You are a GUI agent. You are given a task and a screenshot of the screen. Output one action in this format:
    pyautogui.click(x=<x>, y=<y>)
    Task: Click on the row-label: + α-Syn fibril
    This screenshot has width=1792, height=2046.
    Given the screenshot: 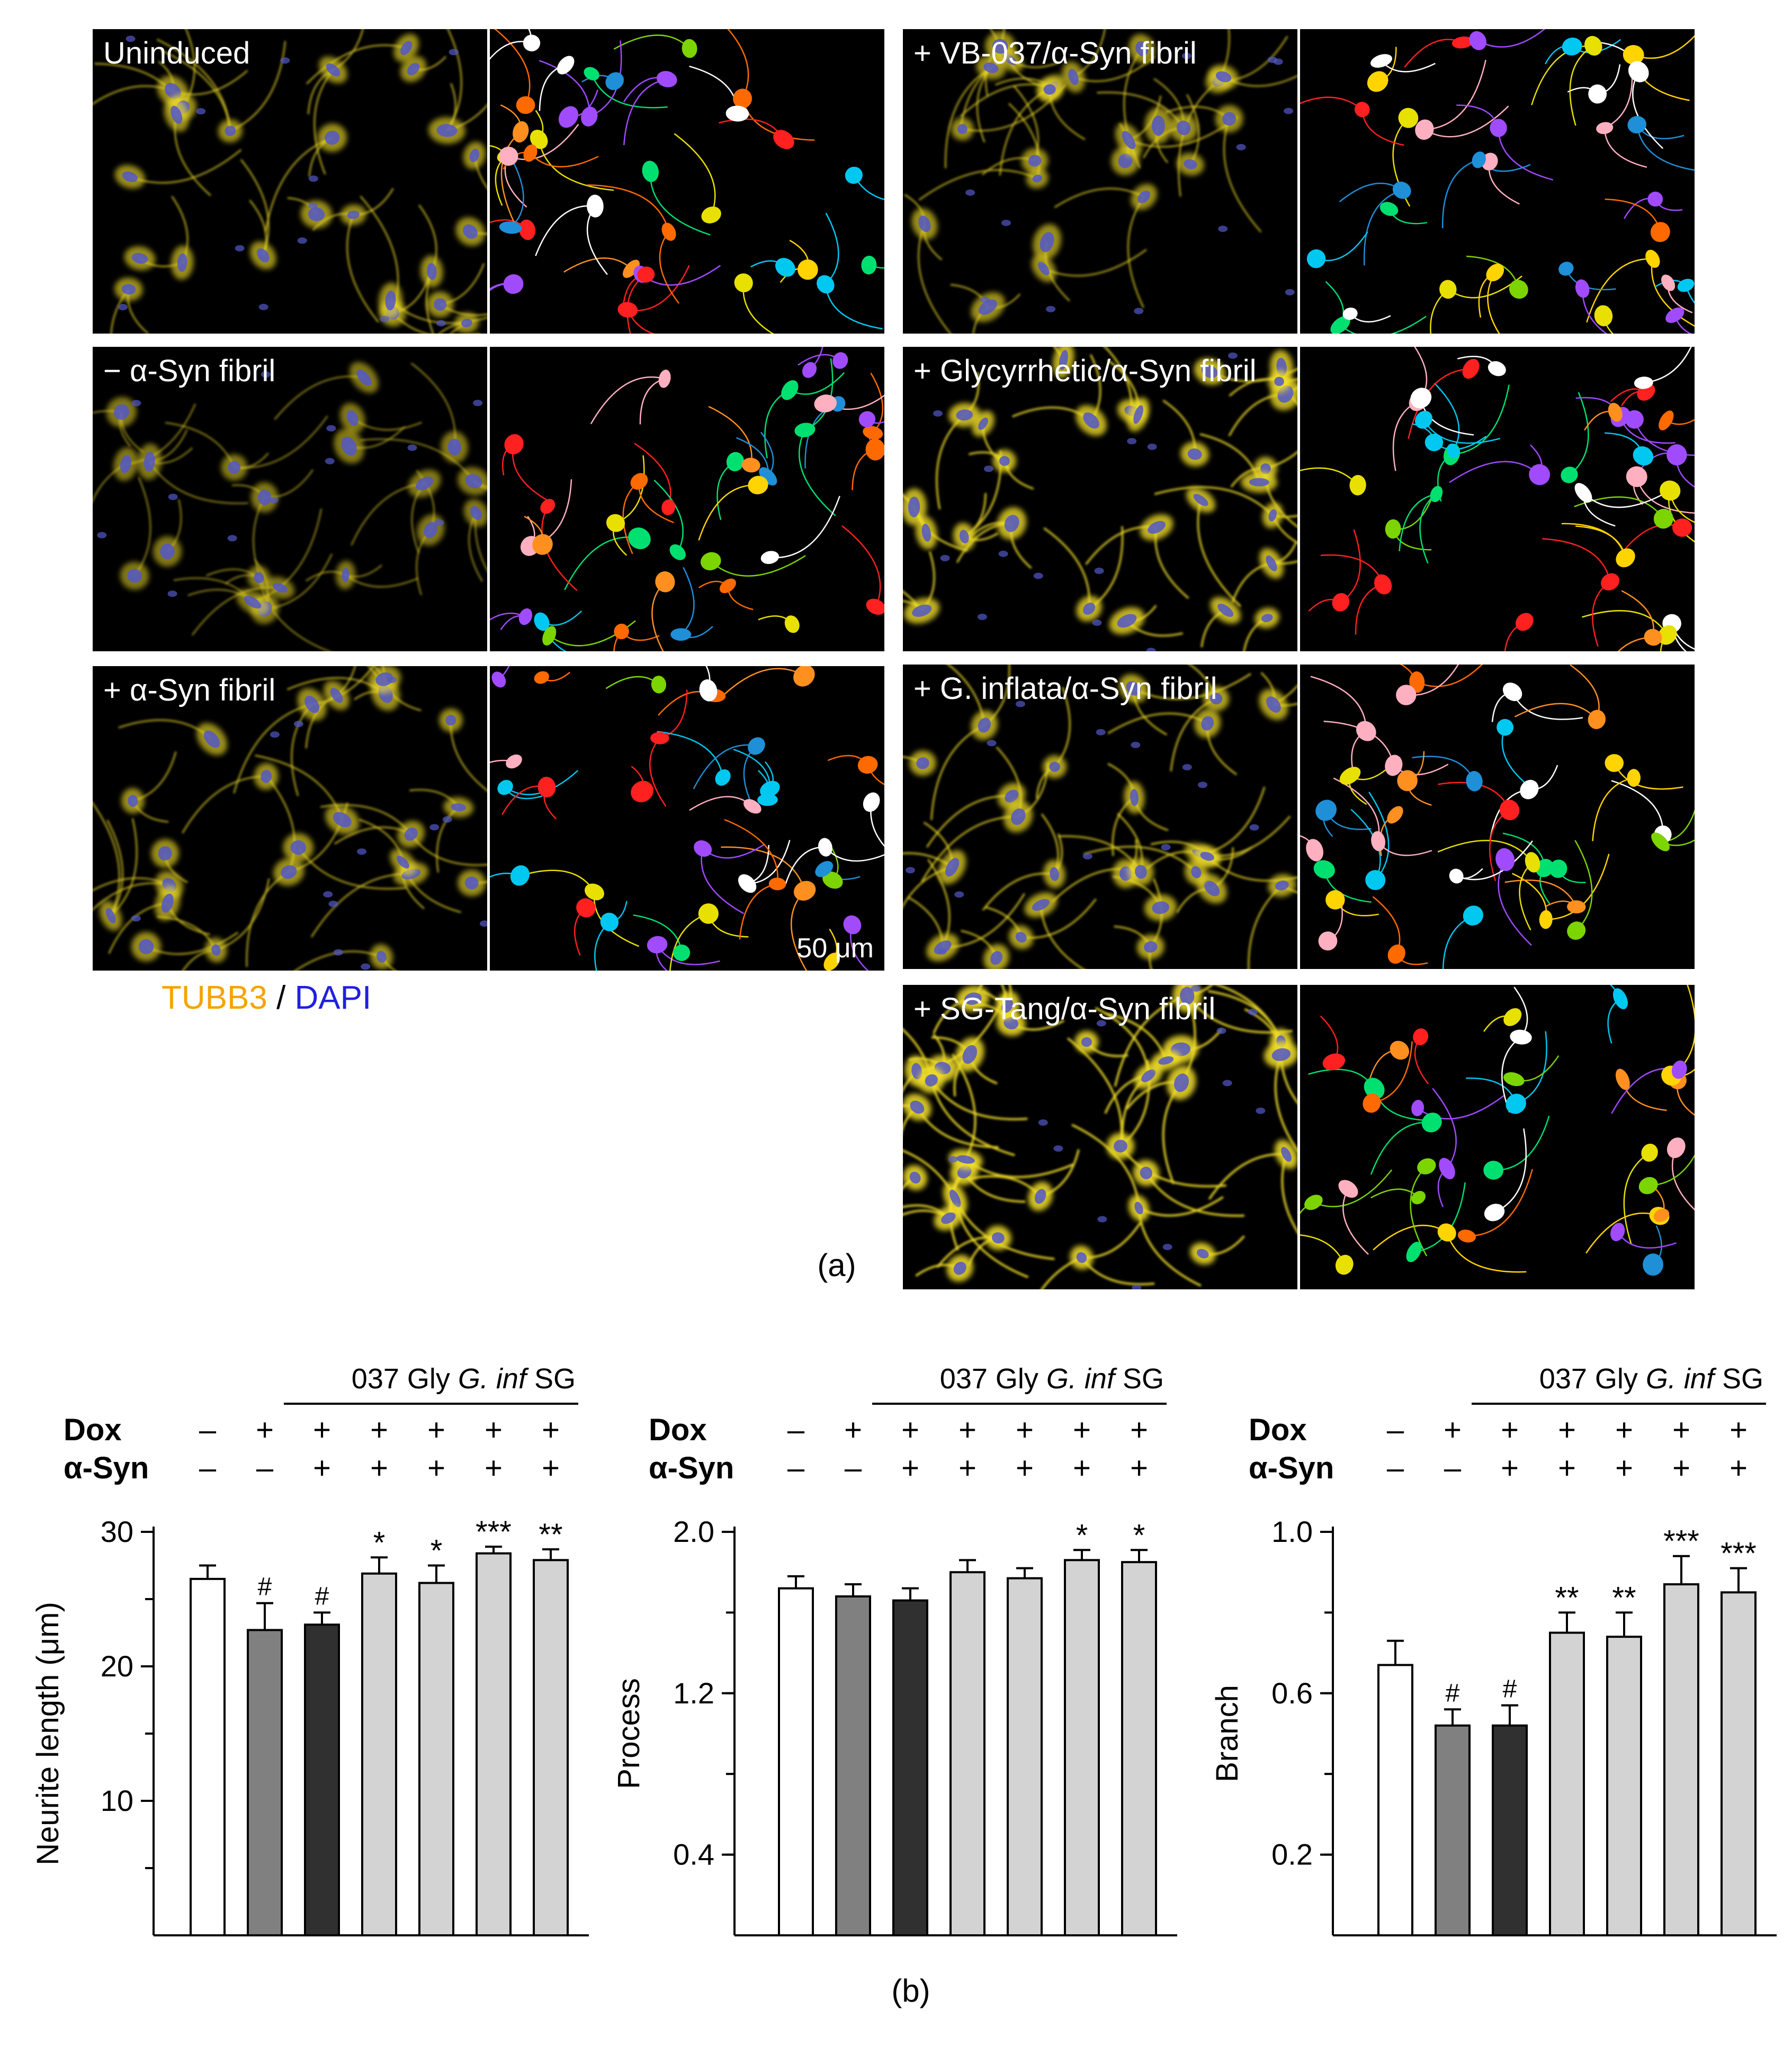 What is the action you would take?
    pyautogui.click(x=189, y=690)
    